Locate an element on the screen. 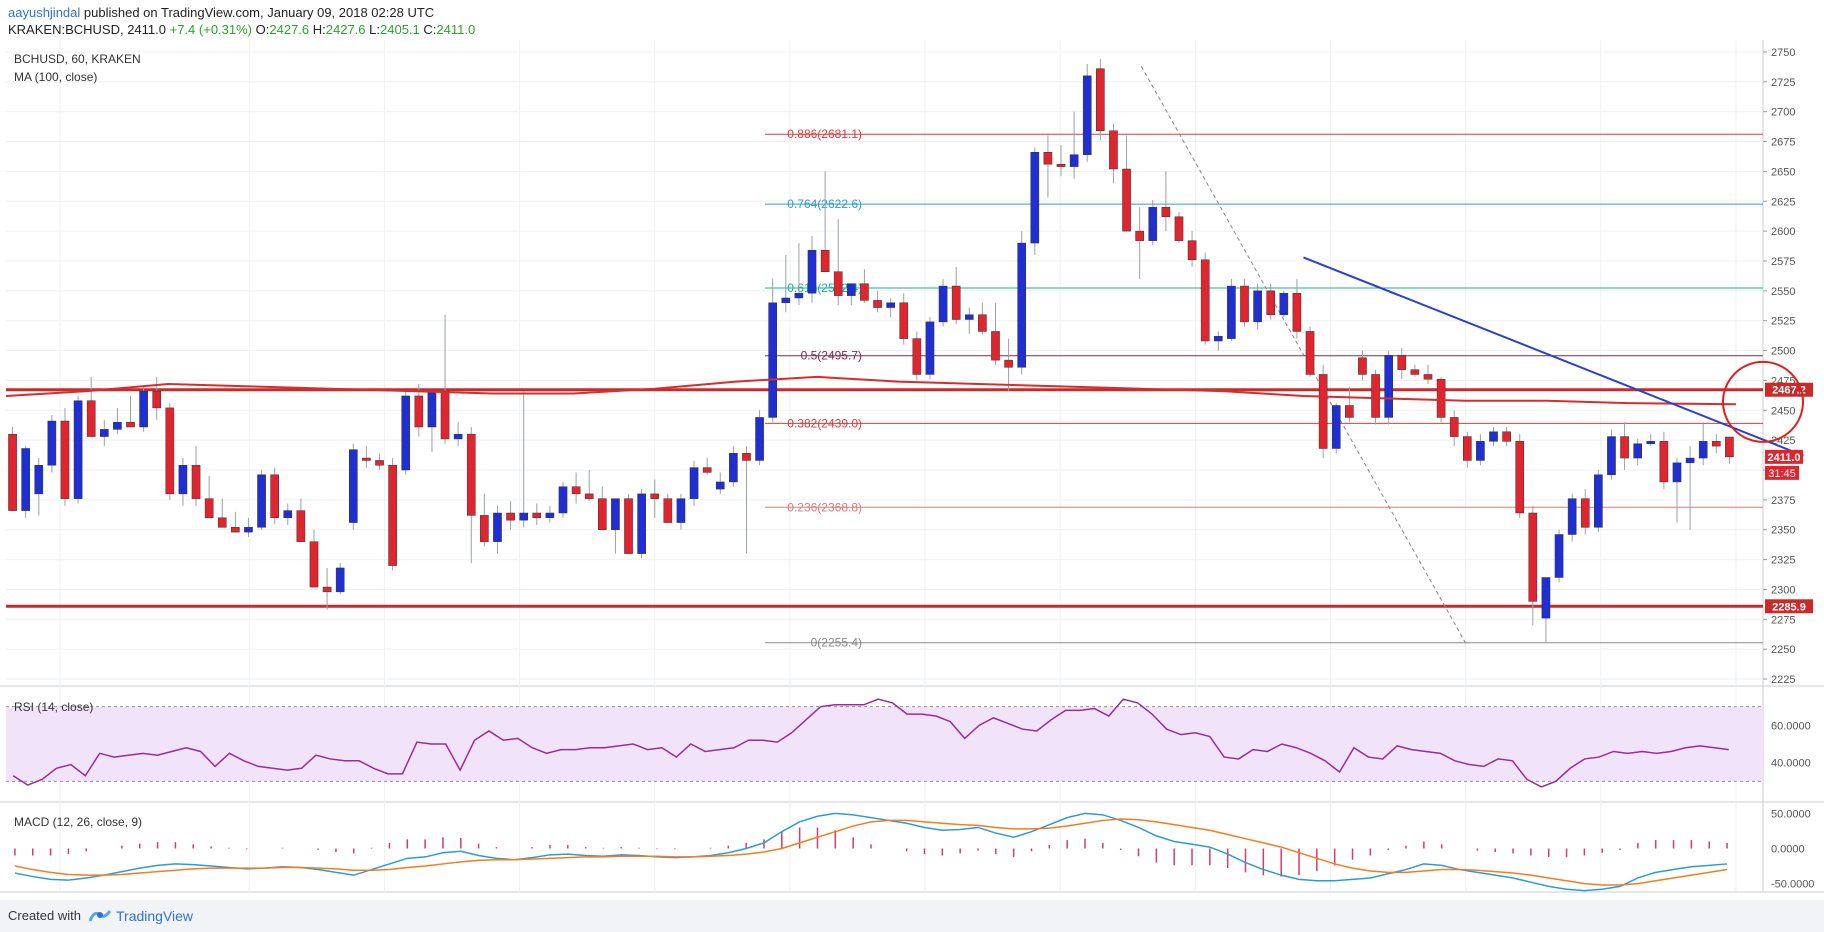 Image resolution: width=1824 pixels, height=932 pixels. author-link: aayushjindal is located at coordinates (44, 12).